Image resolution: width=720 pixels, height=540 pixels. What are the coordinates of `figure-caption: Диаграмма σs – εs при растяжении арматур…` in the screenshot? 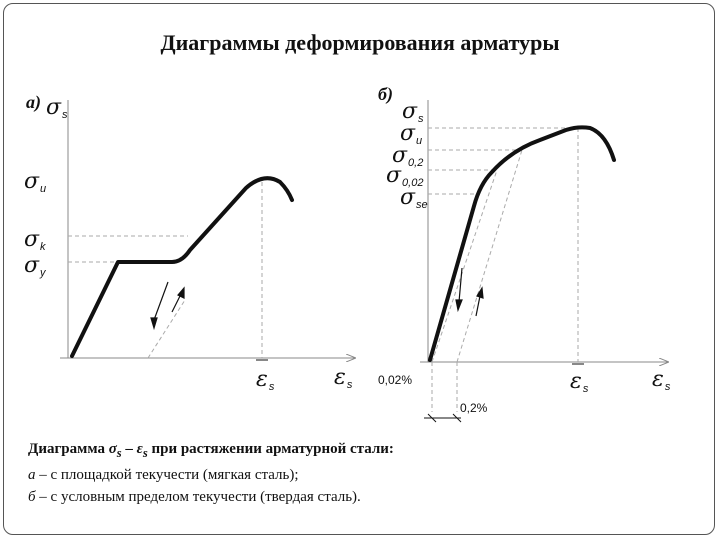 It's located at (368, 473).